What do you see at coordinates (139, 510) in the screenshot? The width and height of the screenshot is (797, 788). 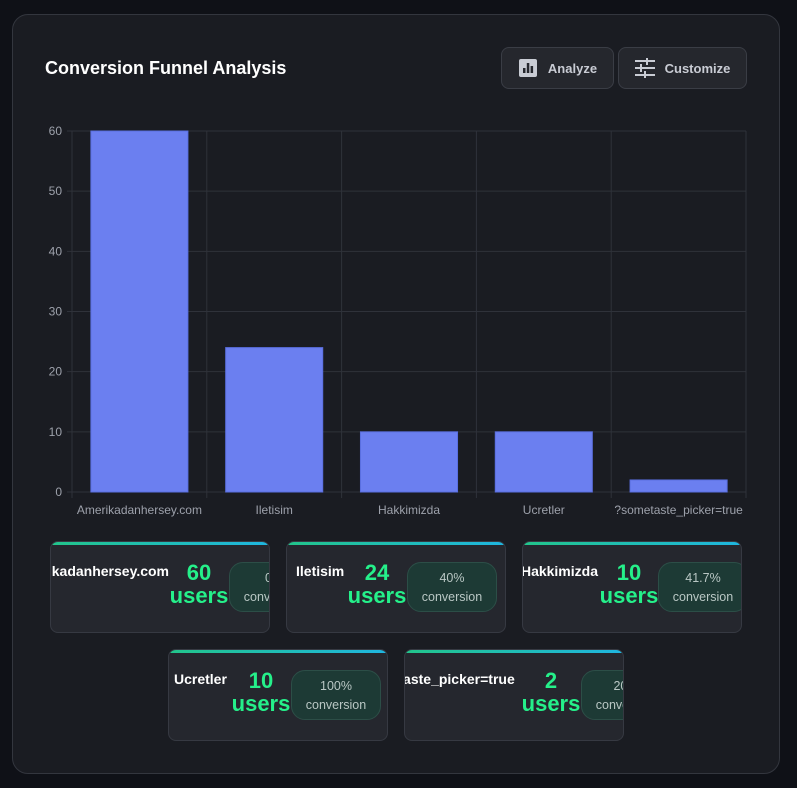 I see `x-tick-label: Amerikadanhersey.com` at bounding box center [139, 510].